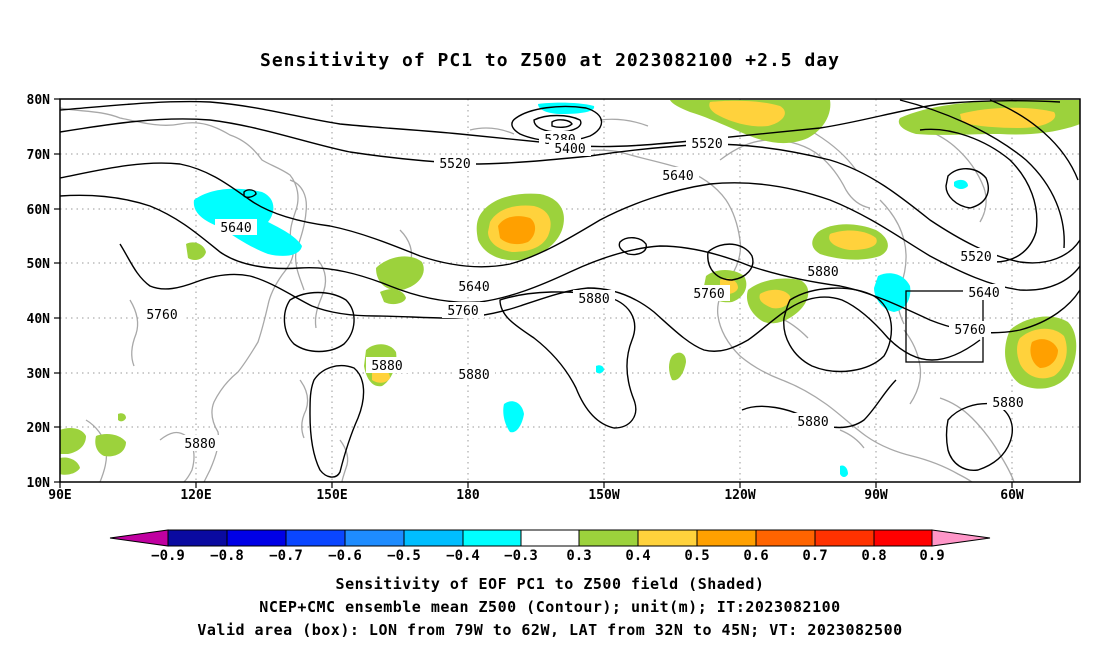 The height and width of the screenshot is (650, 1100). What do you see at coordinates (814, 556) in the screenshot?
I see `colorbar-label: 0.7` at bounding box center [814, 556].